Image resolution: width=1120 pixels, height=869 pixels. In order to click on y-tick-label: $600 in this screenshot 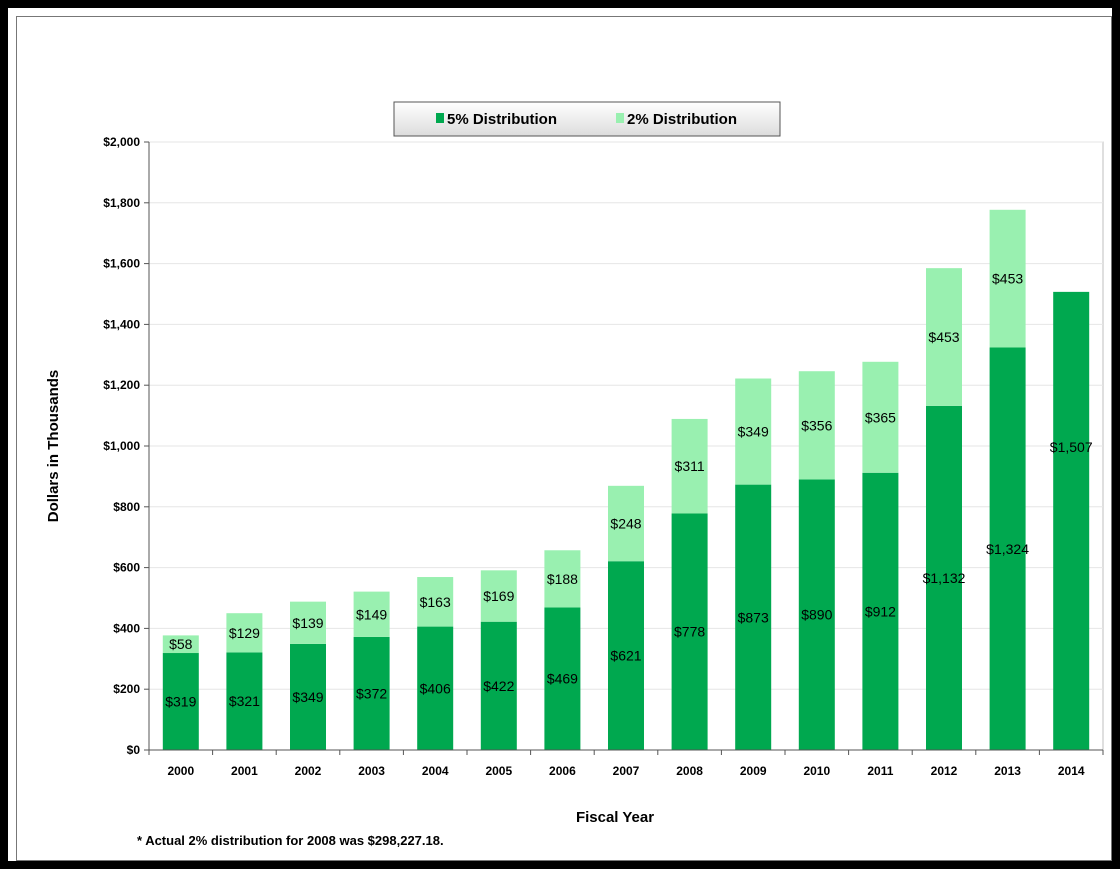, I will do `click(126, 568)`.